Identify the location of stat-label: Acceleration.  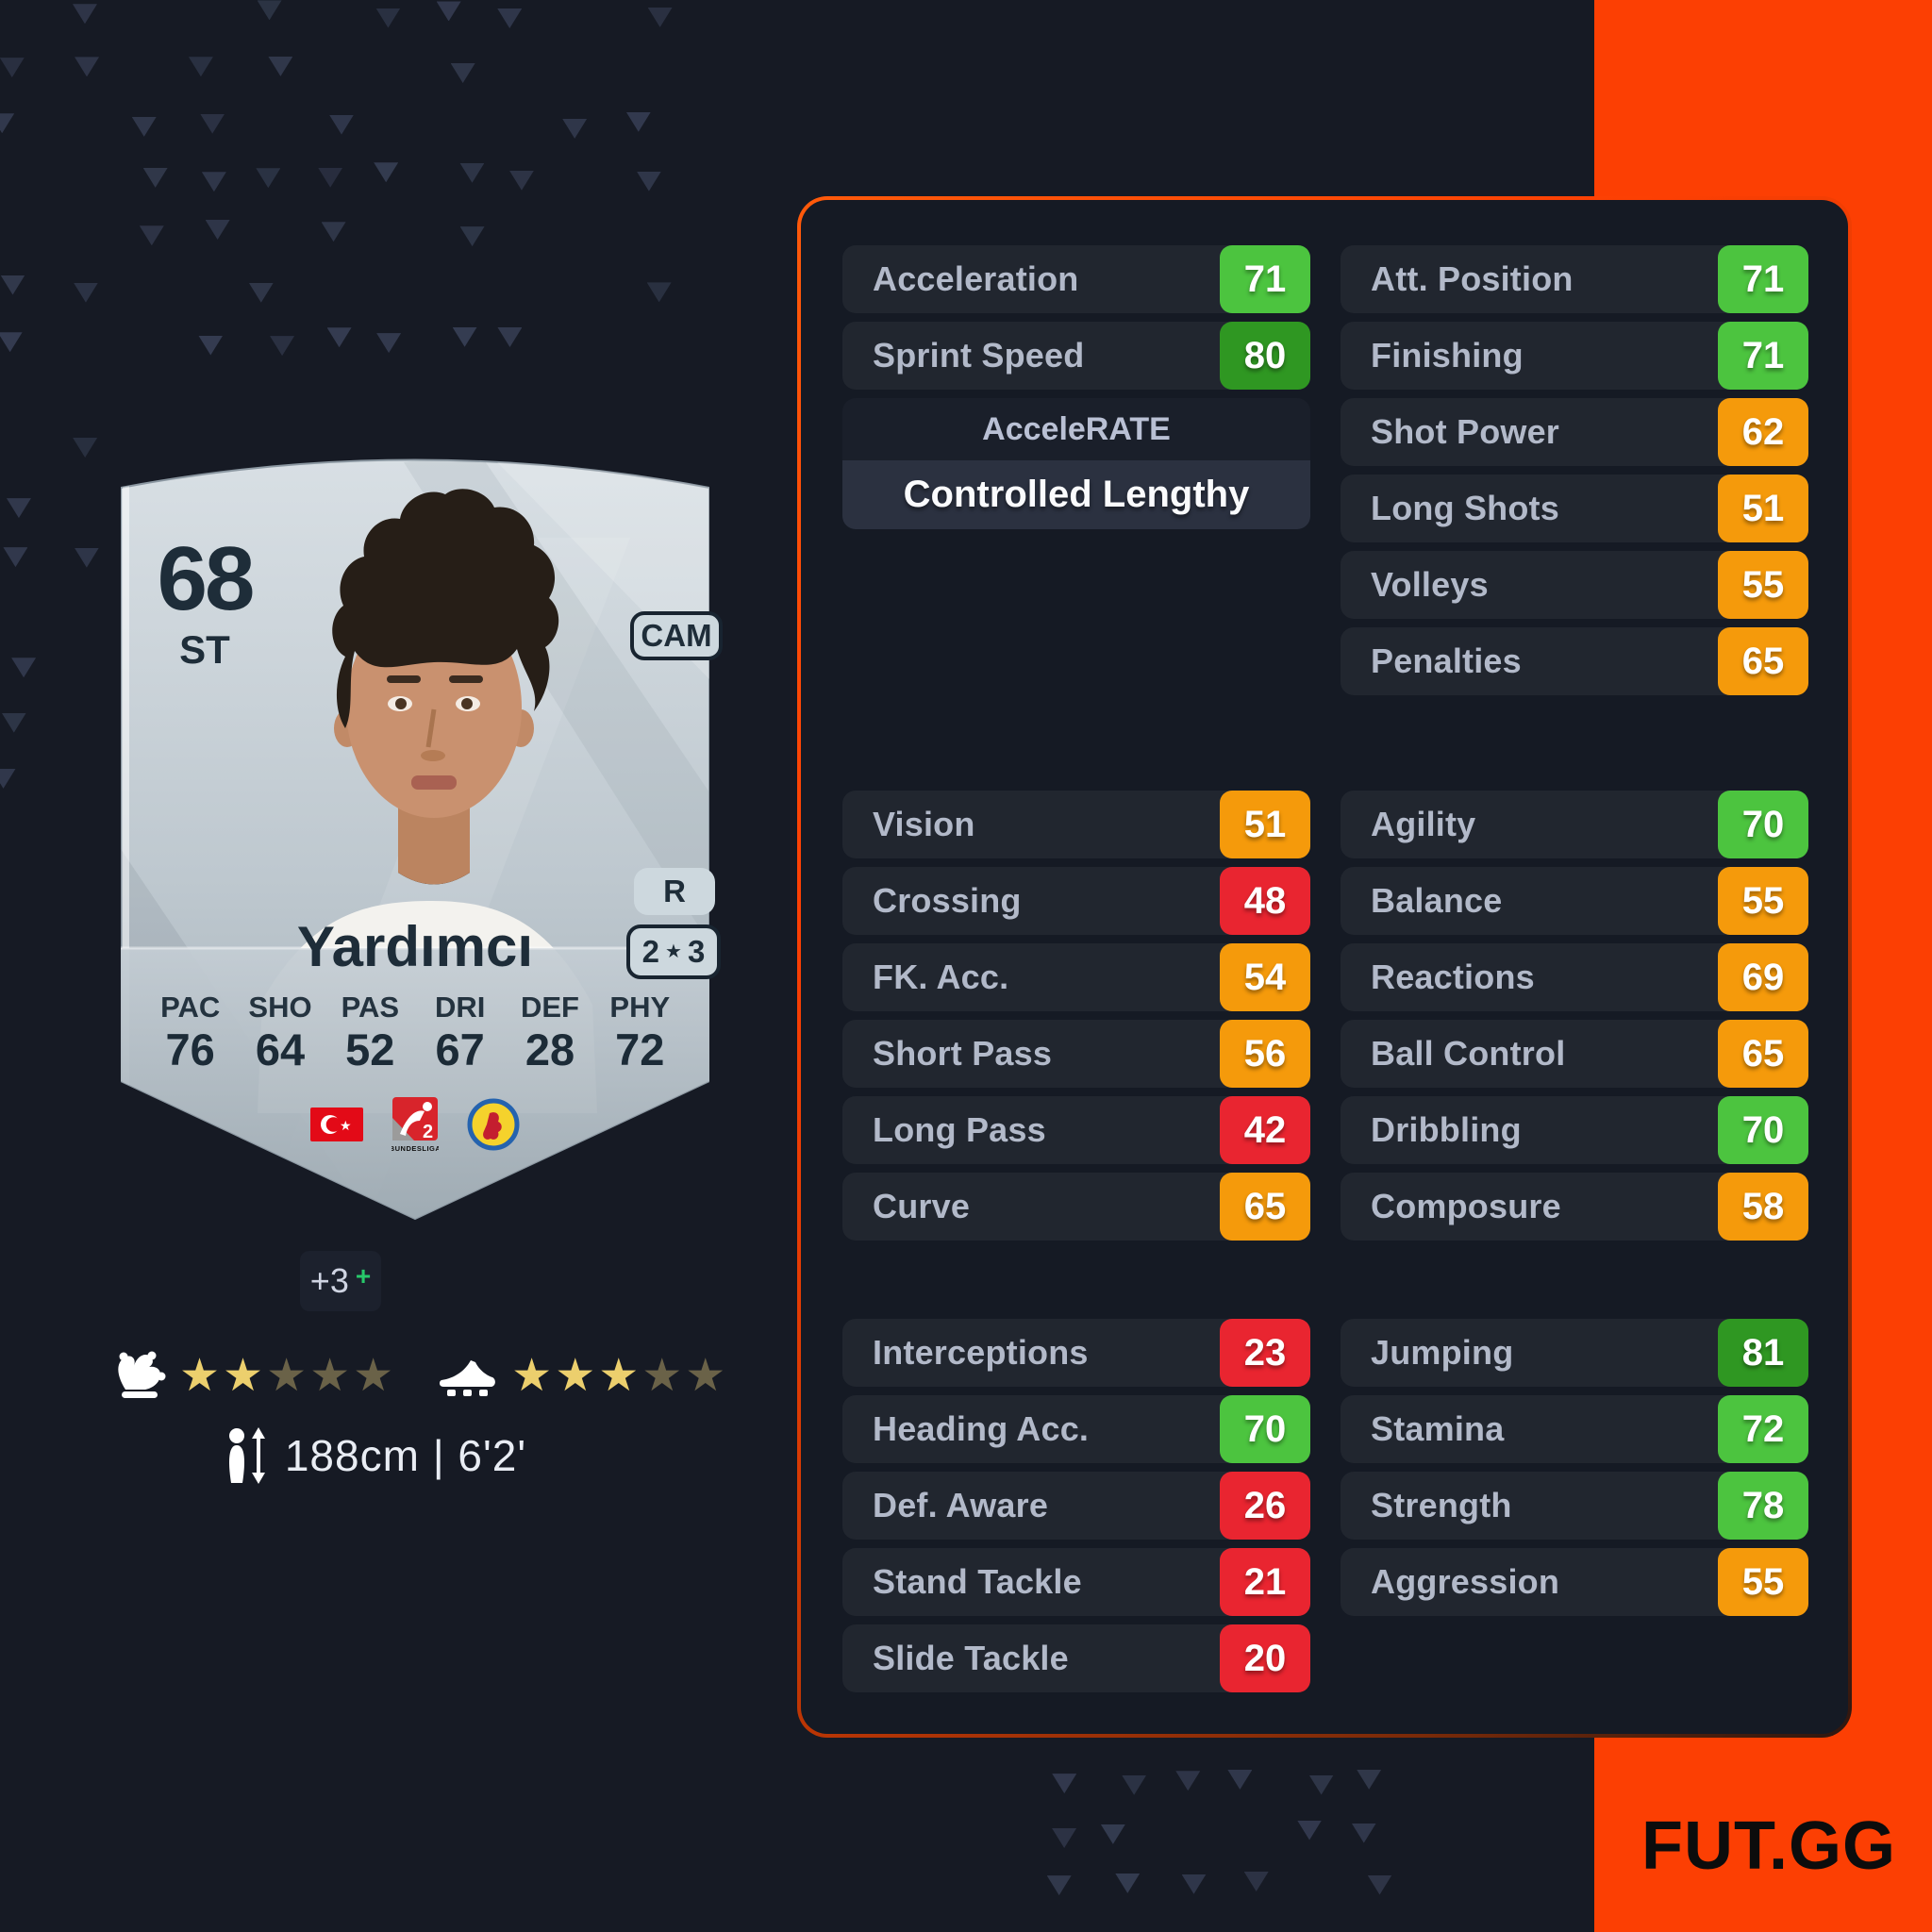
(976, 279).